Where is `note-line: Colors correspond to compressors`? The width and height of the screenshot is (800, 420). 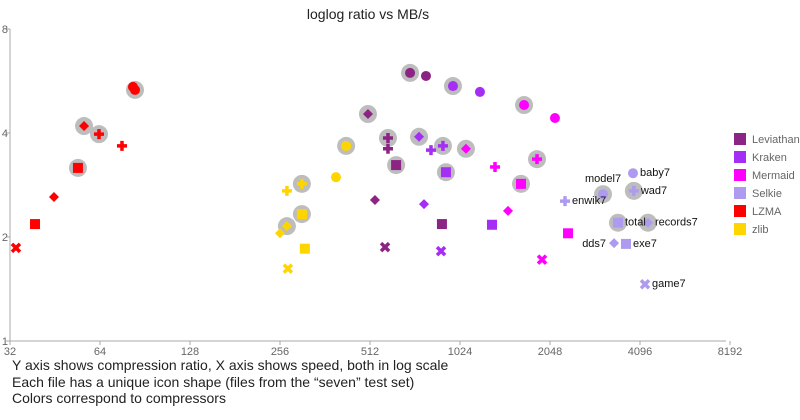
note-line: Colors correspond to compressors is located at coordinates (119, 398).